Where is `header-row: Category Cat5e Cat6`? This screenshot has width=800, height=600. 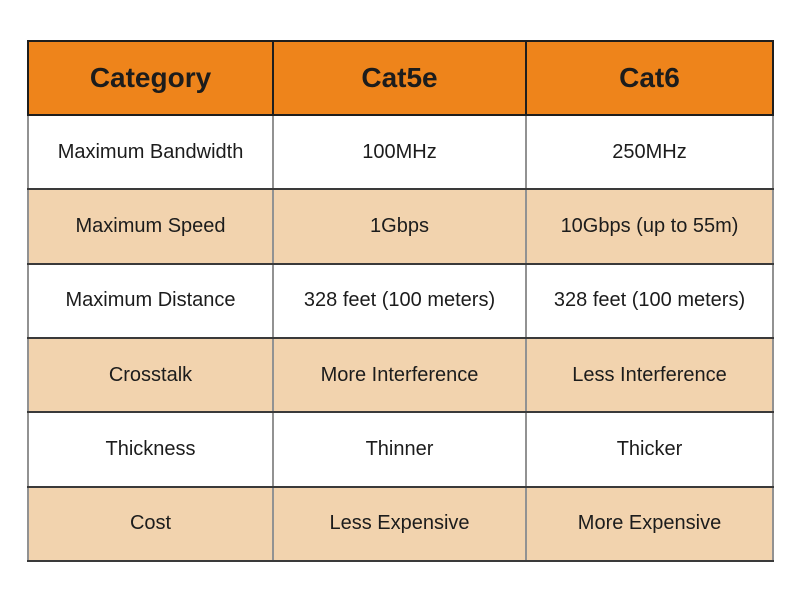
header-row: Category Cat5e Cat6 is located at coordinates (400, 78).